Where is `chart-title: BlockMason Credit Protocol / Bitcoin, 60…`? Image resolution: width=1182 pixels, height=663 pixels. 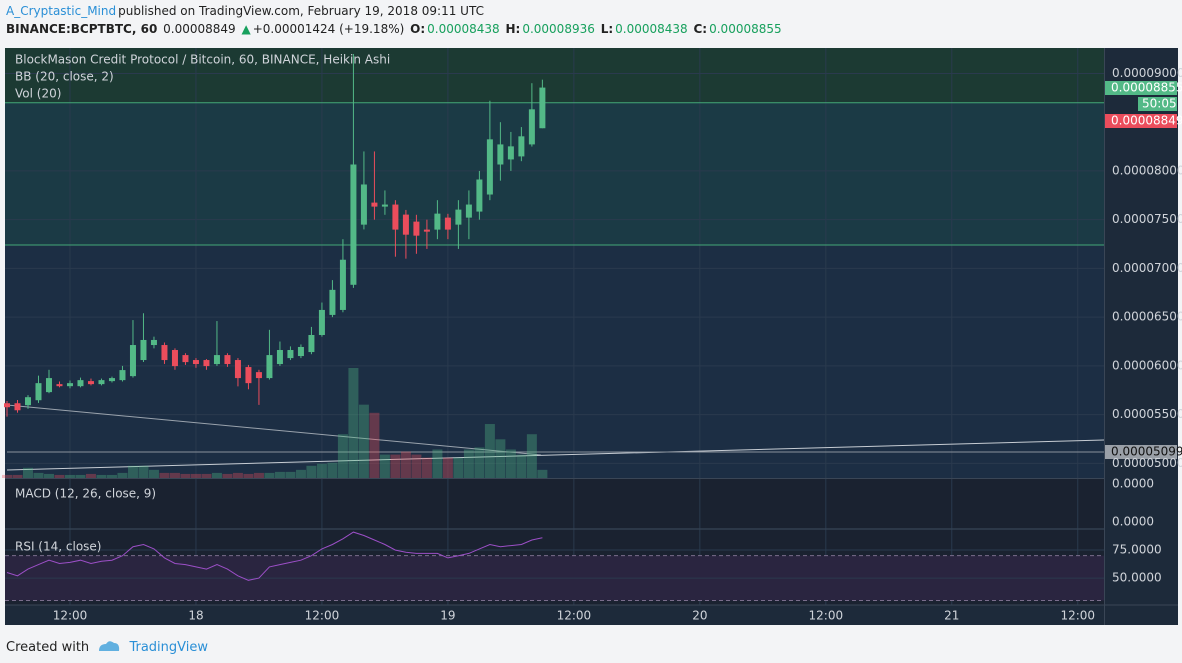
chart-title: BlockMason Credit Protocol / Bitcoin, 60… is located at coordinates (202, 60).